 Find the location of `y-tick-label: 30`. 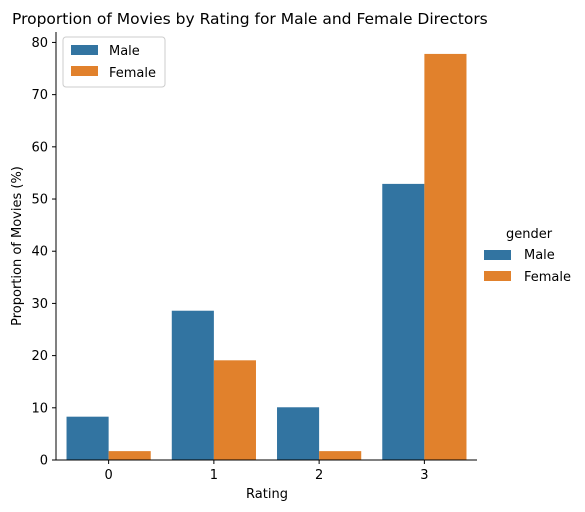

y-tick-label: 30 is located at coordinates (39, 304).